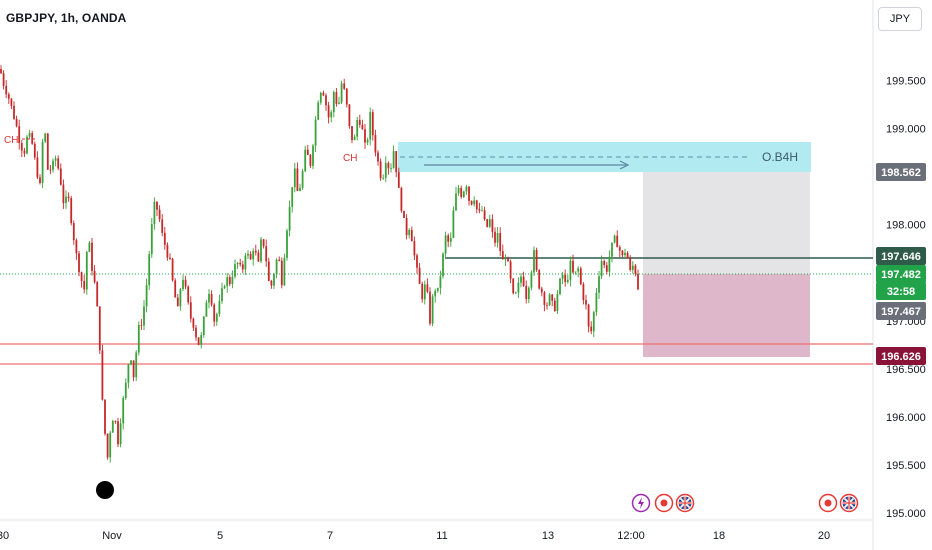  Describe the element at coordinates (350, 158) in the screenshot. I see `choch-label: CH` at that location.